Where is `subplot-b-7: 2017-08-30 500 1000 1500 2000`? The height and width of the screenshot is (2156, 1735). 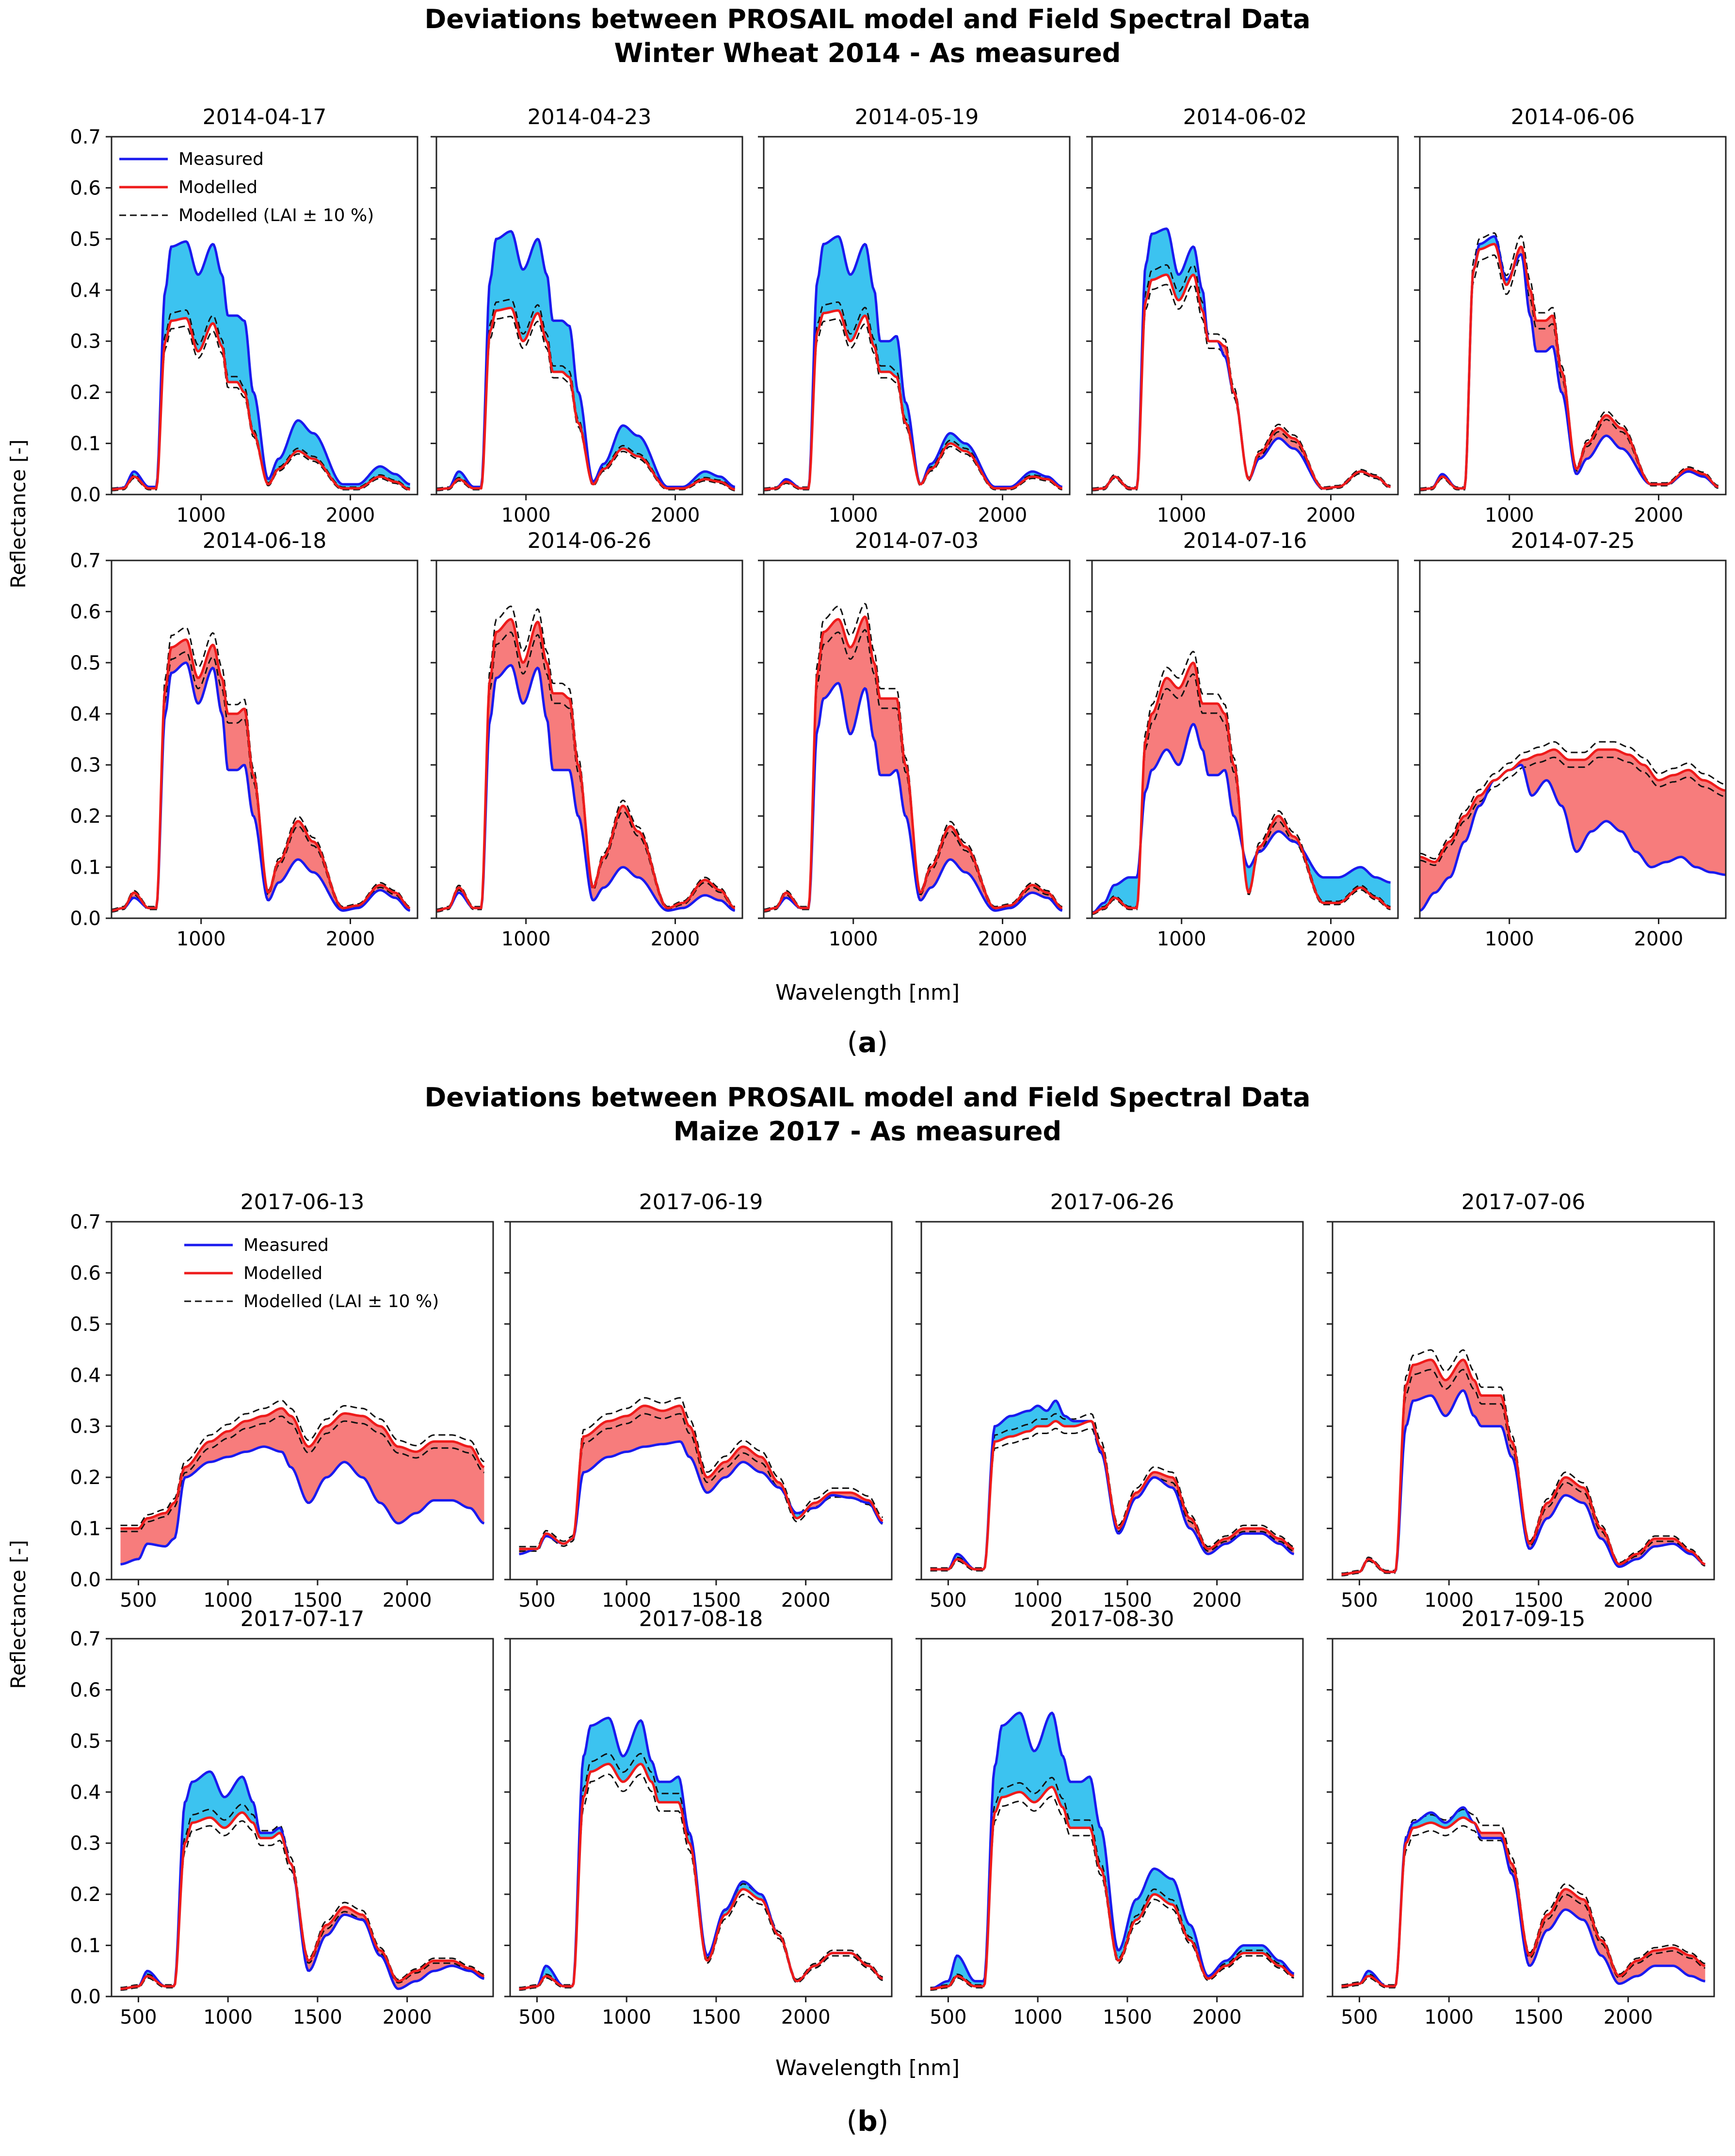
subplot-b-7: 2017-08-30 500 1000 1500 2000 is located at coordinates (1110, 1817).